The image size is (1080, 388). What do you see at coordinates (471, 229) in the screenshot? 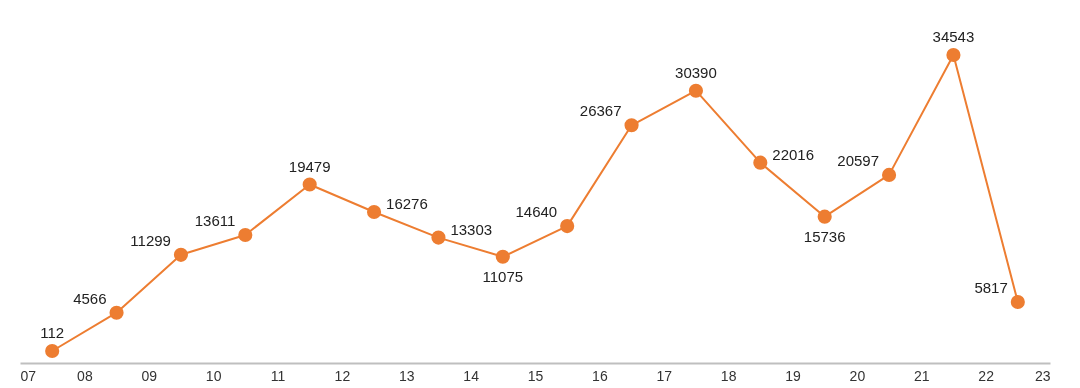
I see `data-label: 13303` at bounding box center [471, 229].